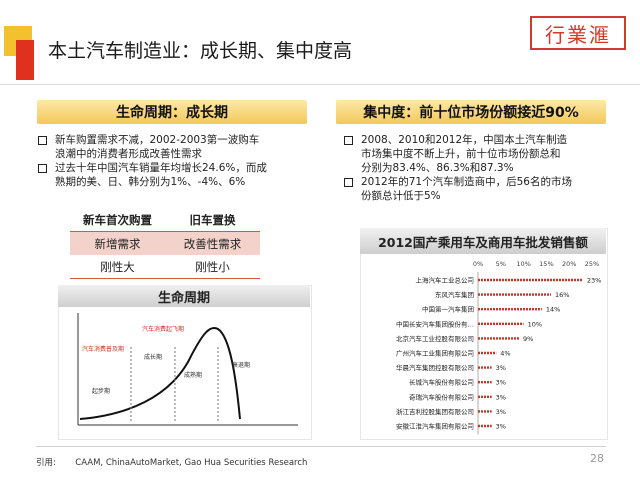  What do you see at coordinates (321, 446) in the screenshot?
I see `footer-divider` at bounding box center [321, 446].